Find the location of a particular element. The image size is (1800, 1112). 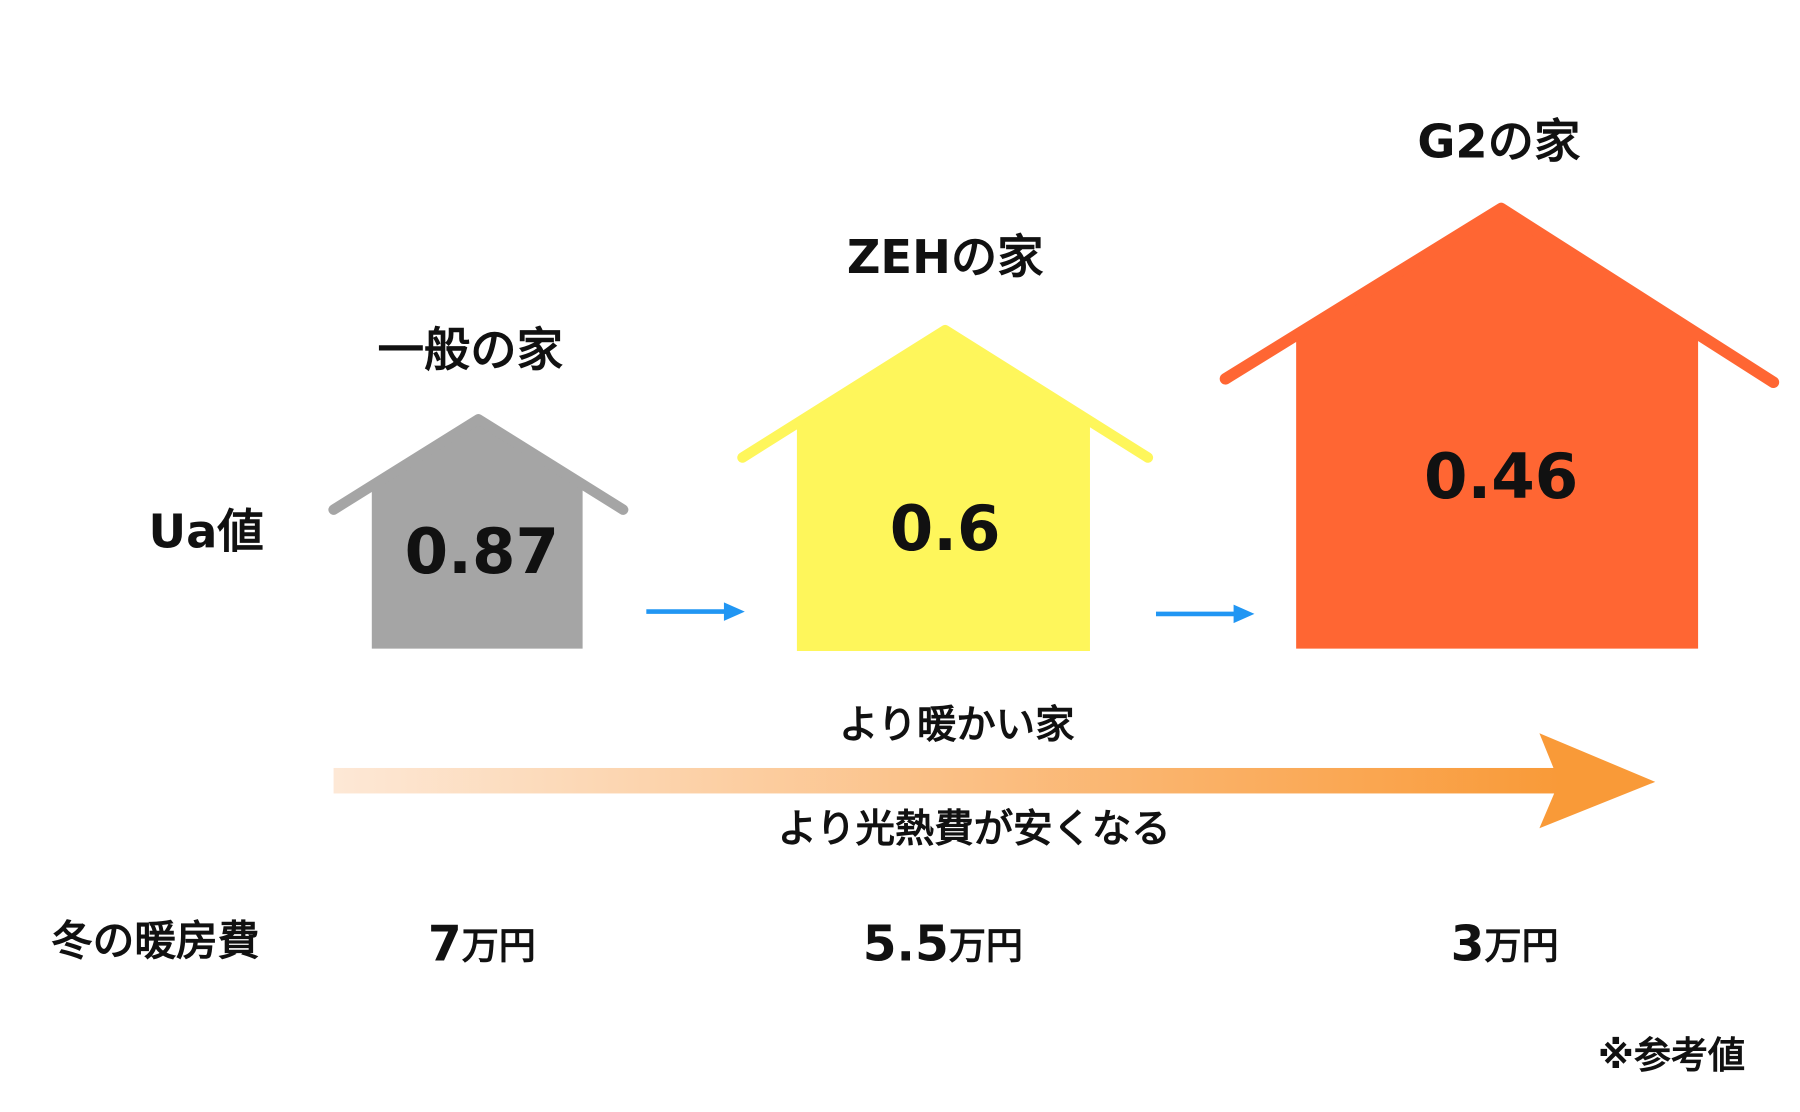

house-label: G2の家 is located at coordinates (1499, 141).